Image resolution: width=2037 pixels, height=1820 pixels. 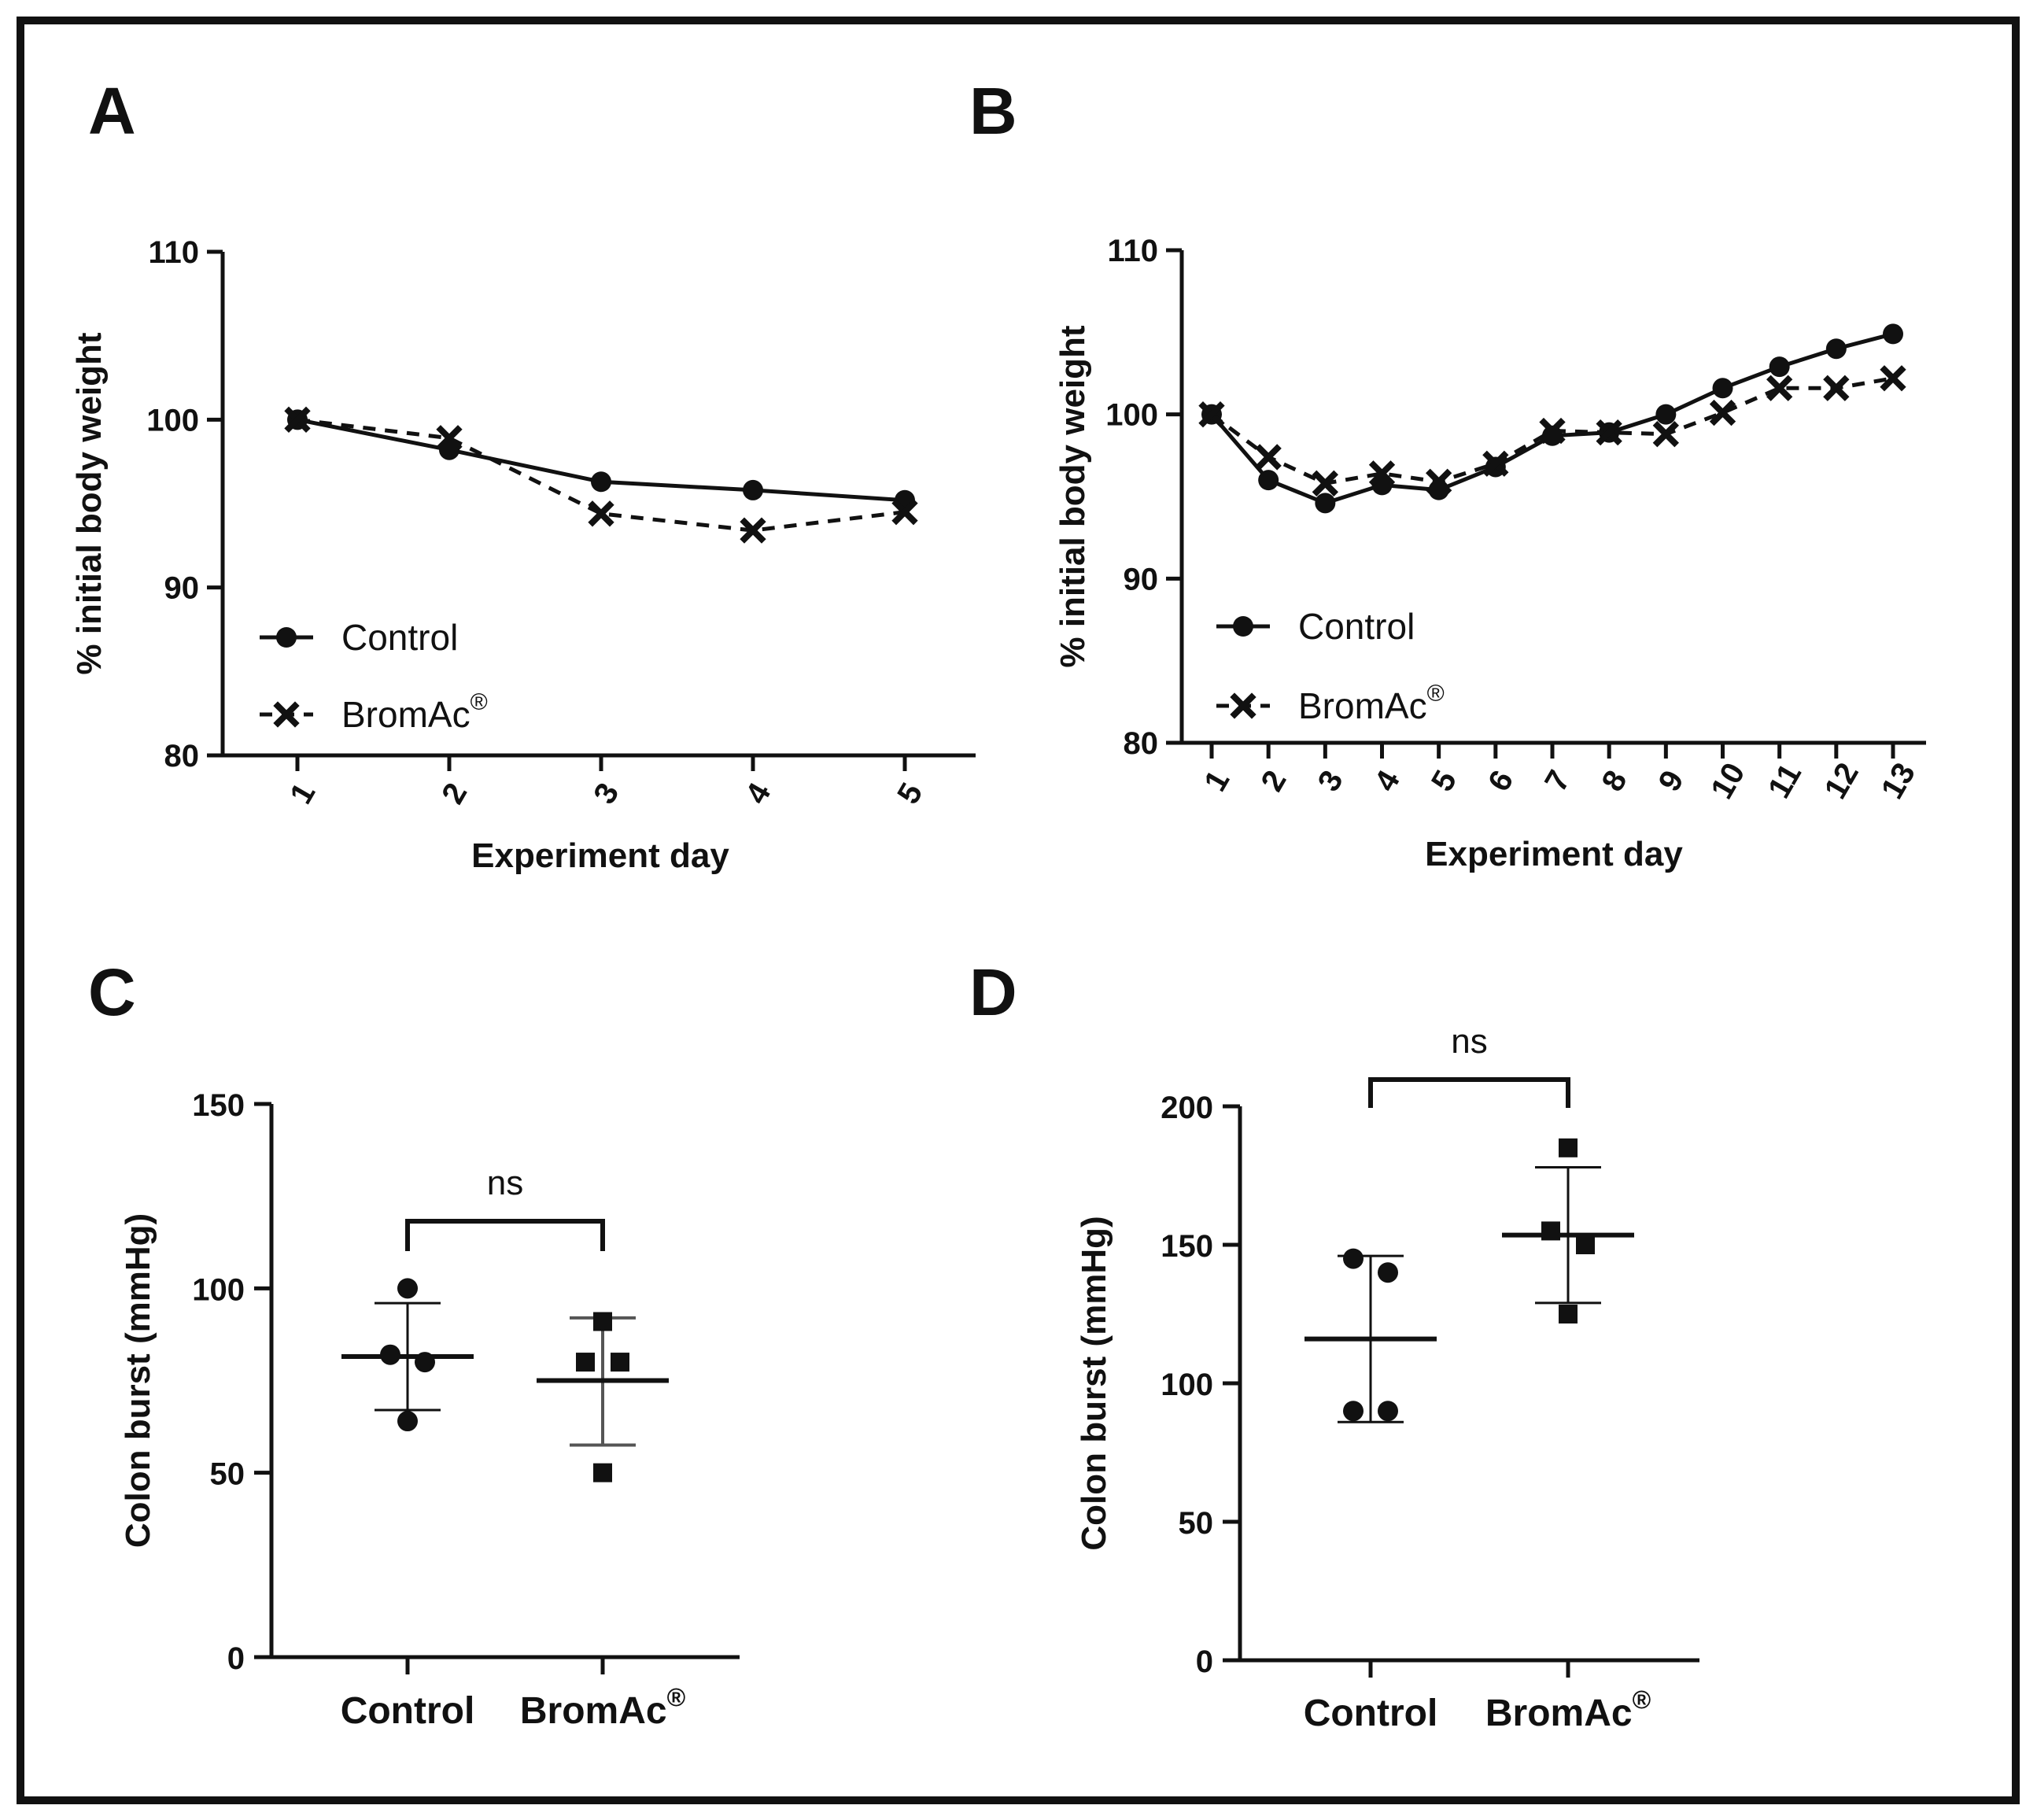 What do you see at coordinates (1187, 1108) in the screenshot?
I see `y-tick-label: 200` at bounding box center [1187, 1108].